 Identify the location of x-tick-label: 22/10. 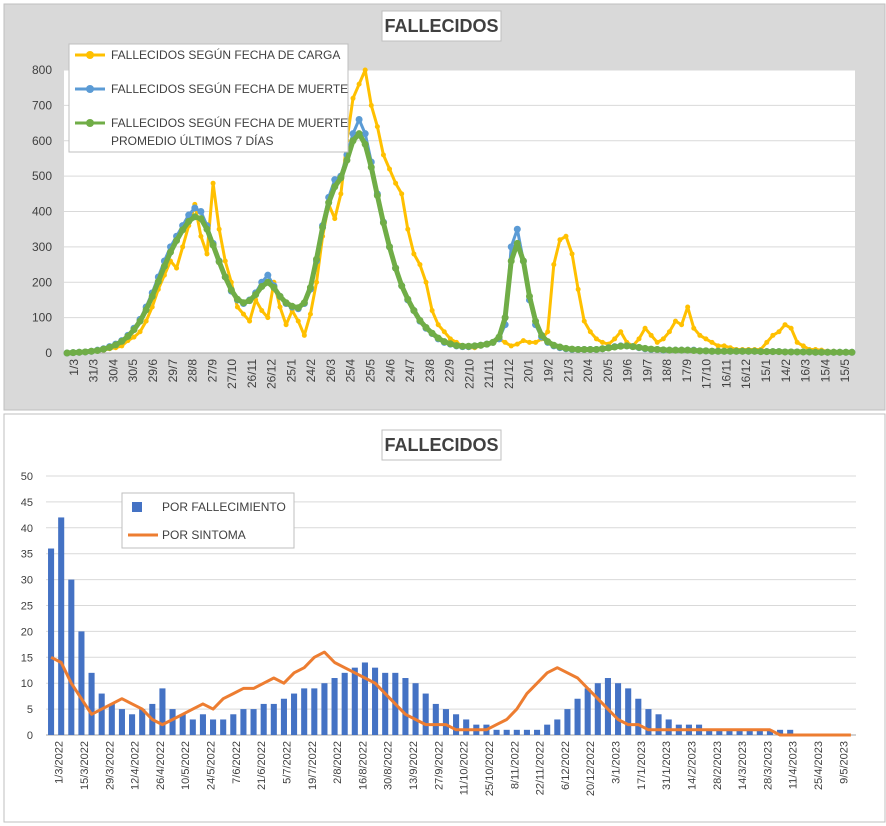
(469, 374).